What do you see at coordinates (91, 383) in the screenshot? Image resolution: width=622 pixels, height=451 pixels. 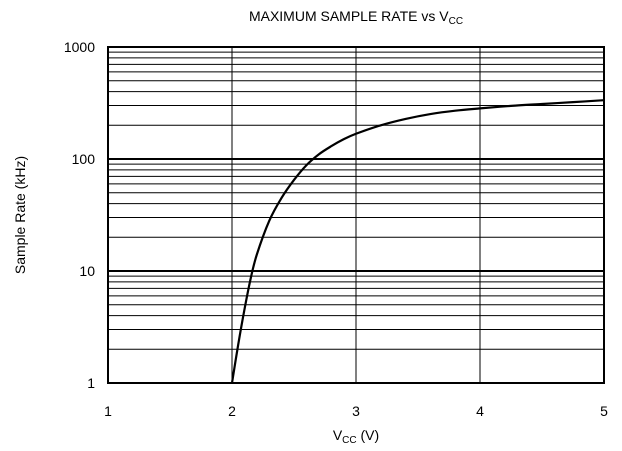 I see `y-tick-label: 1` at bounding box center [91, 383].